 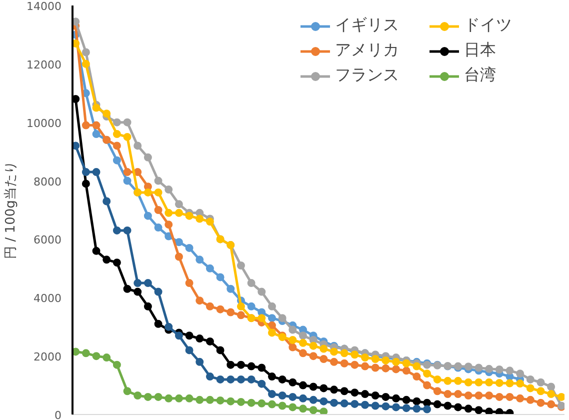 I want to click on legend-label: 日本, so click(x=480, y=50).